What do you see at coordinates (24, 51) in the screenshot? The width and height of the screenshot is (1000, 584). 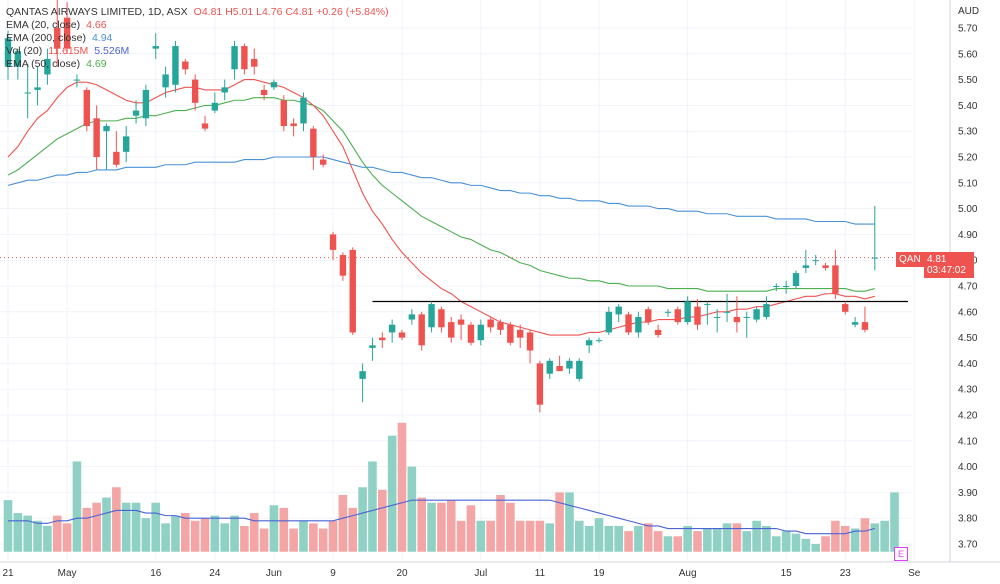 I see `vol-label: Vol (20)` at bounding box center [24, 51].